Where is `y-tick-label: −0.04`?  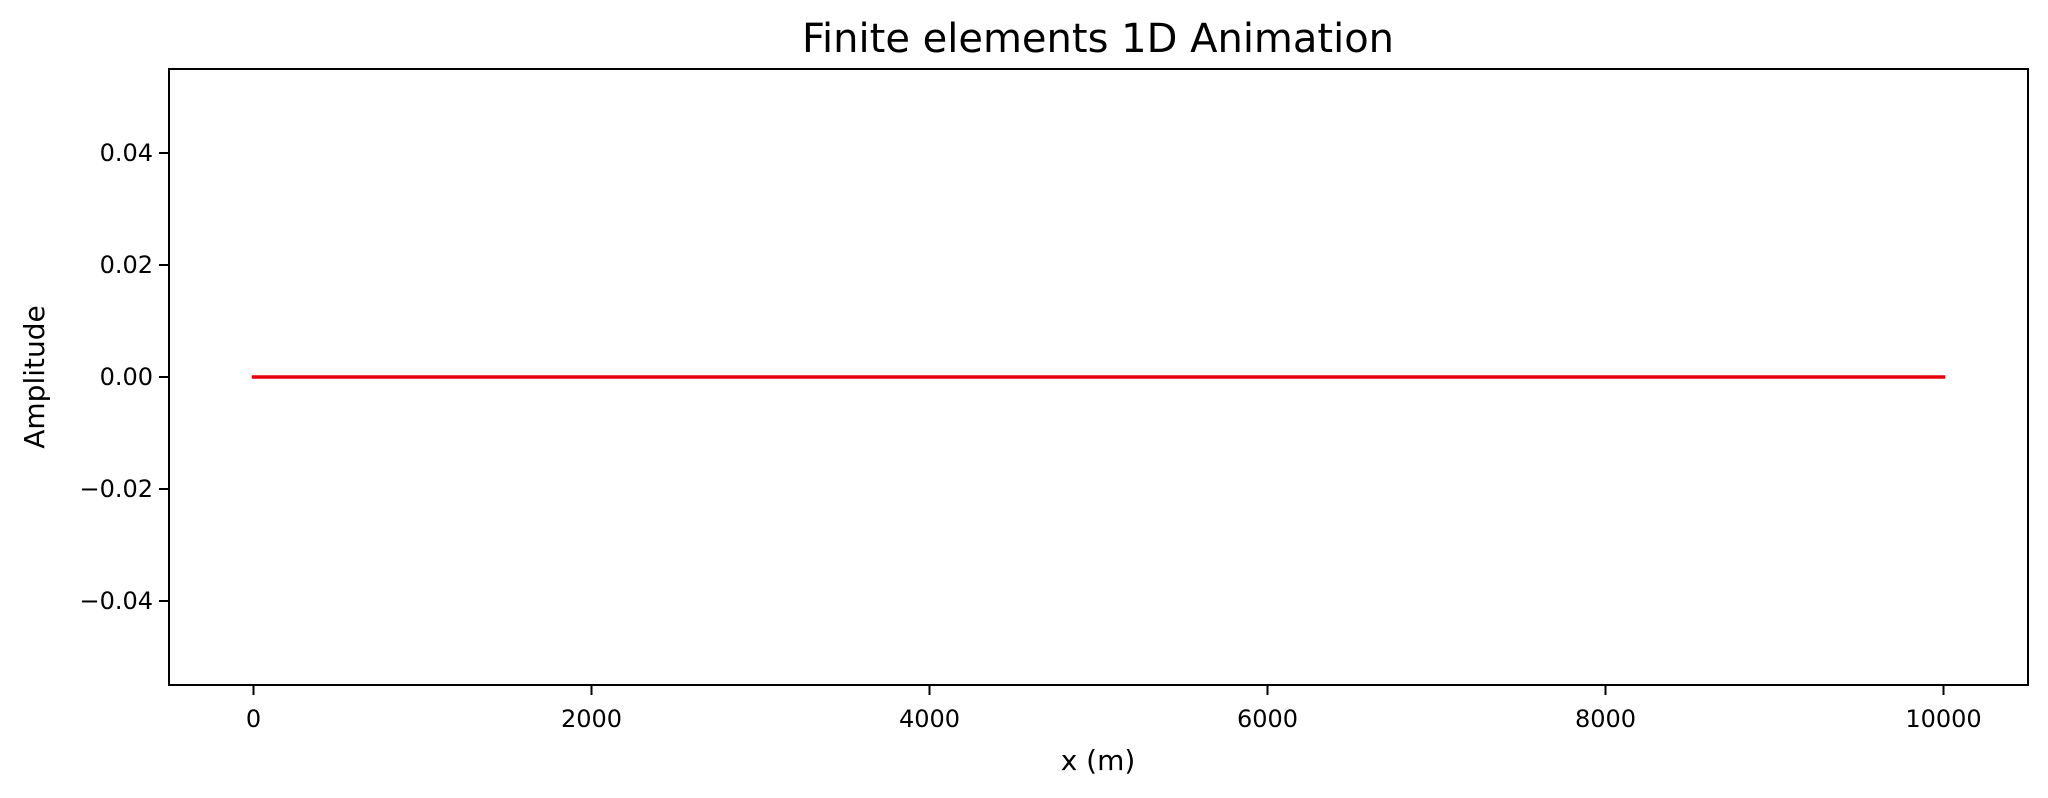 y-tick-label: −0.04 is located at coordinates (116, 601).